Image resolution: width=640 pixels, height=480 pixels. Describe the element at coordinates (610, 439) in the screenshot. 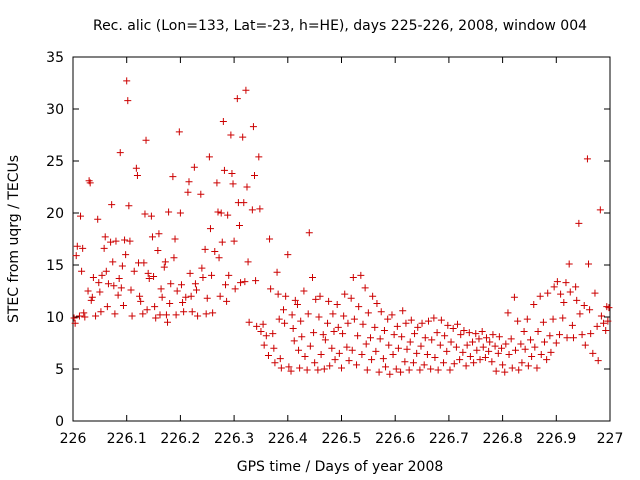

I see `x-tick-label: 227` at that location.